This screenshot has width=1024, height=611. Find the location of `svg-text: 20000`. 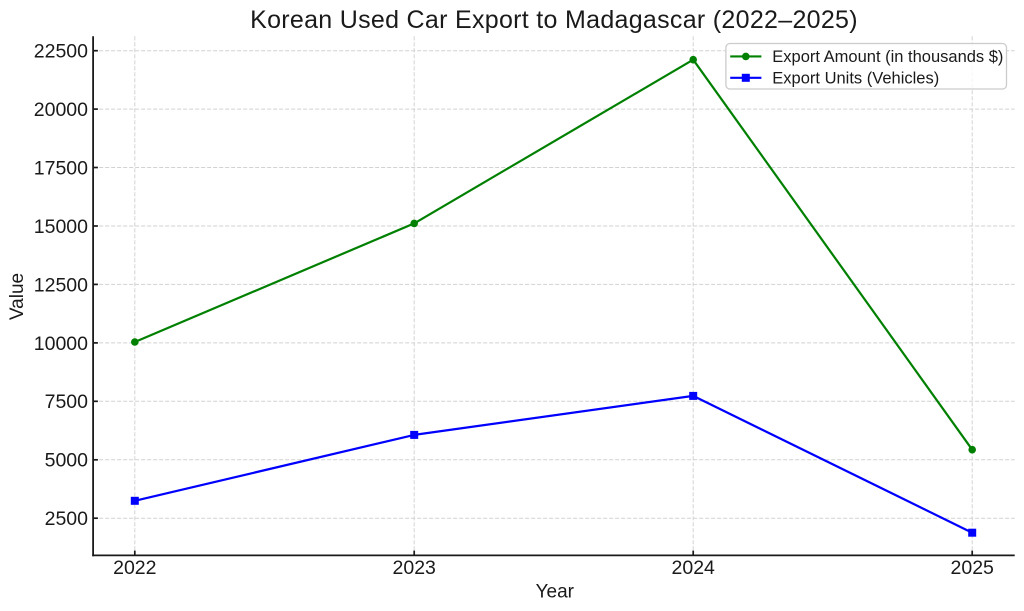

svg-text: 20000 is located at coordinates (61, 110).